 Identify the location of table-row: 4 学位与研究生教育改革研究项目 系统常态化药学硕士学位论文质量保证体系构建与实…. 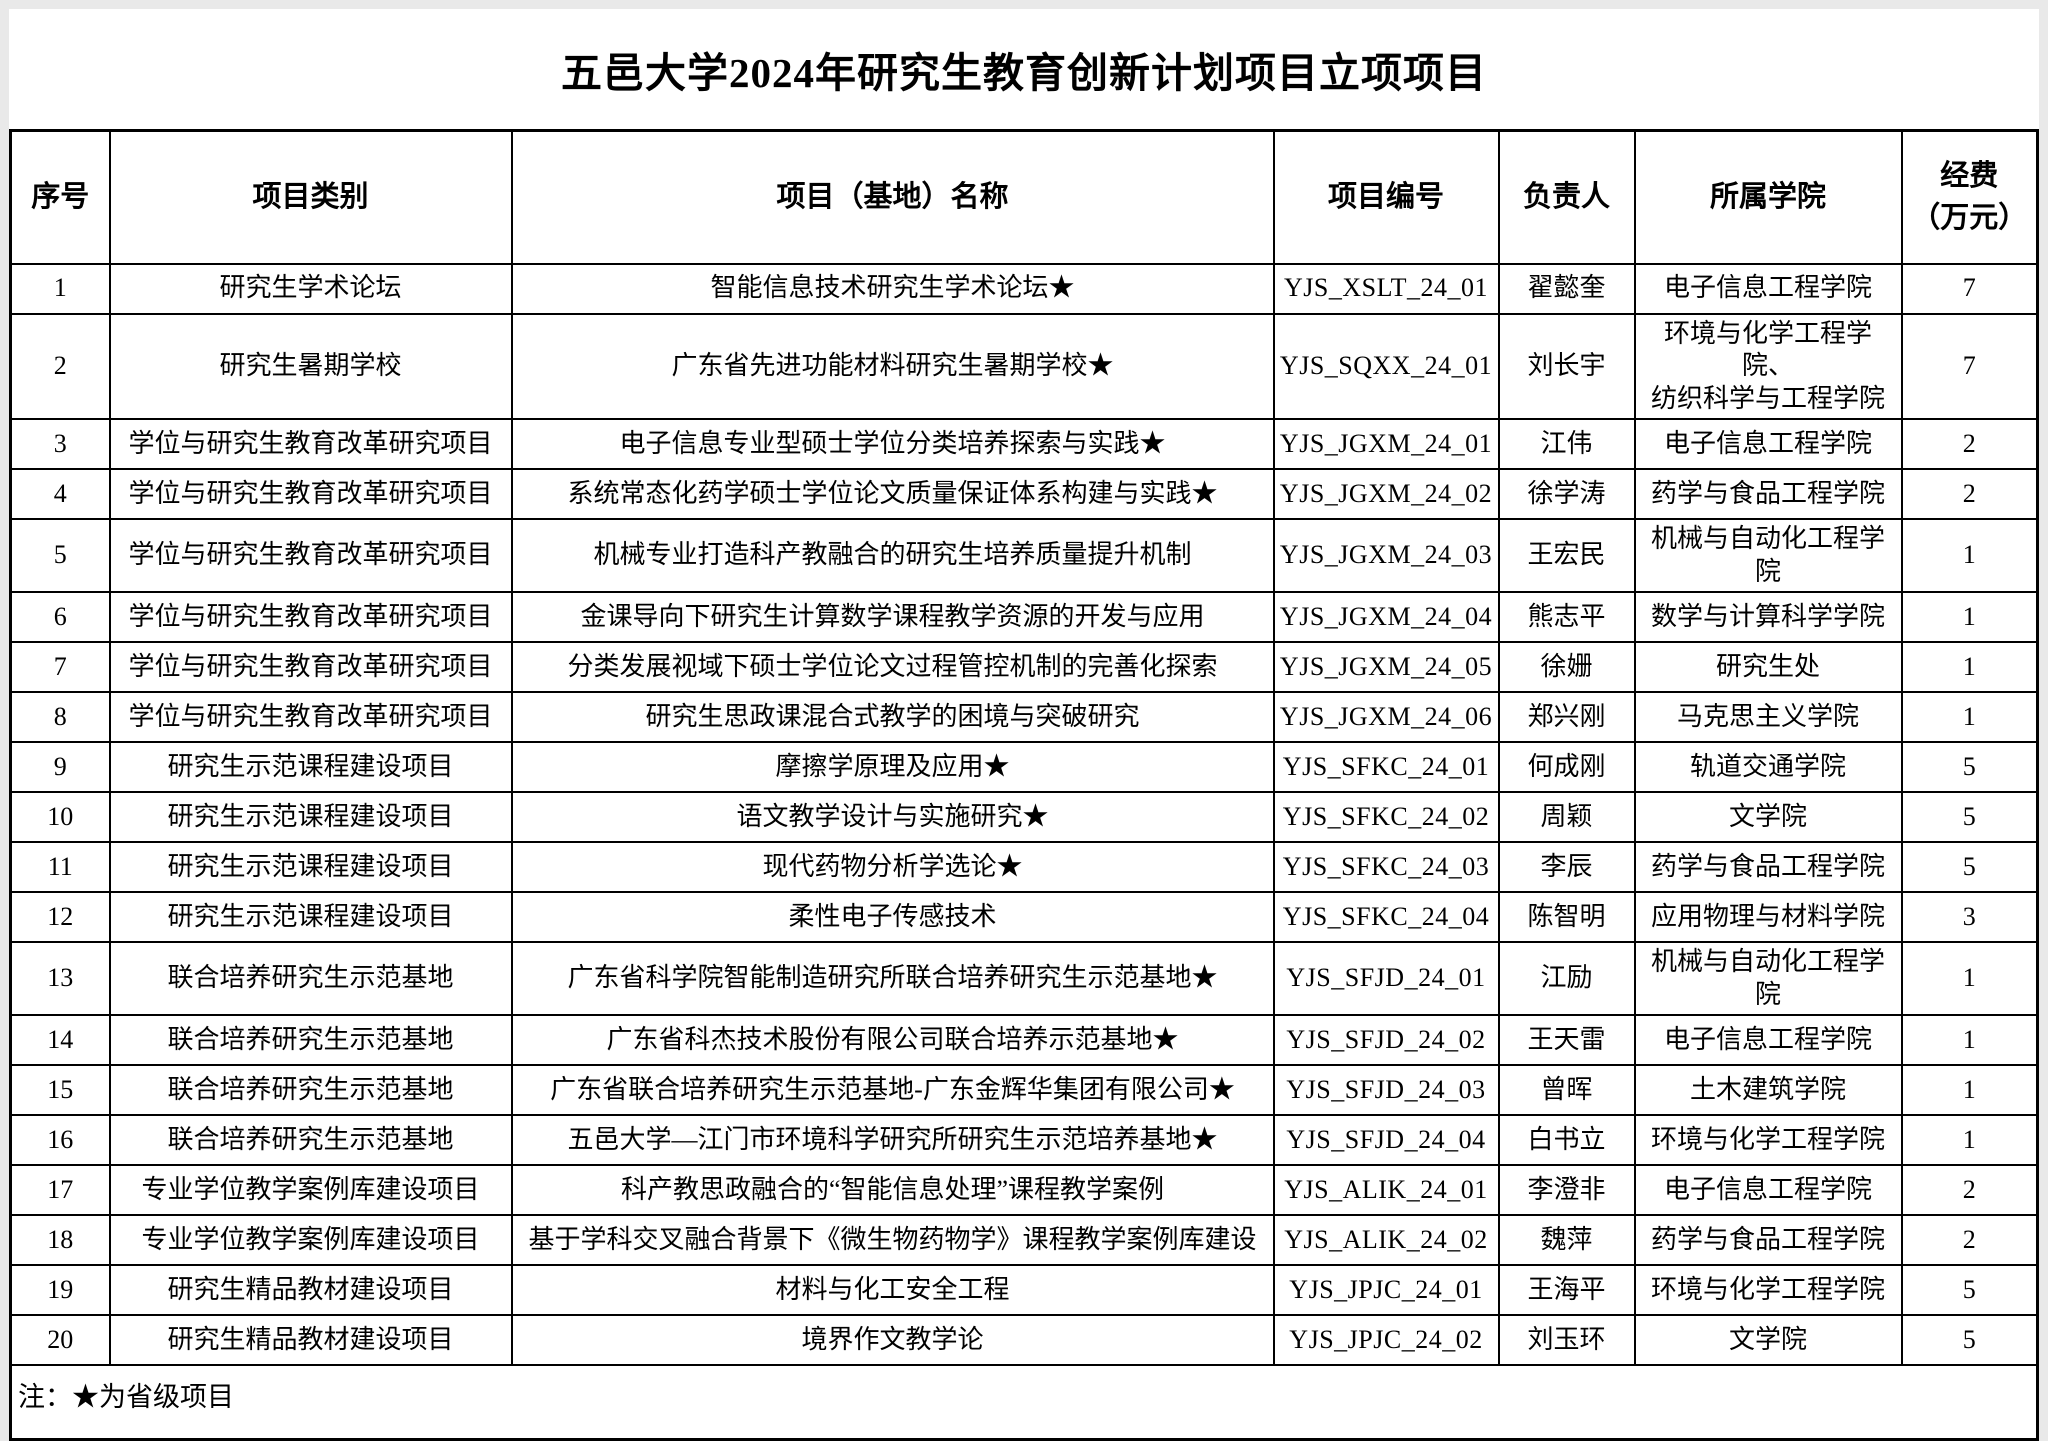
(1024, 494).